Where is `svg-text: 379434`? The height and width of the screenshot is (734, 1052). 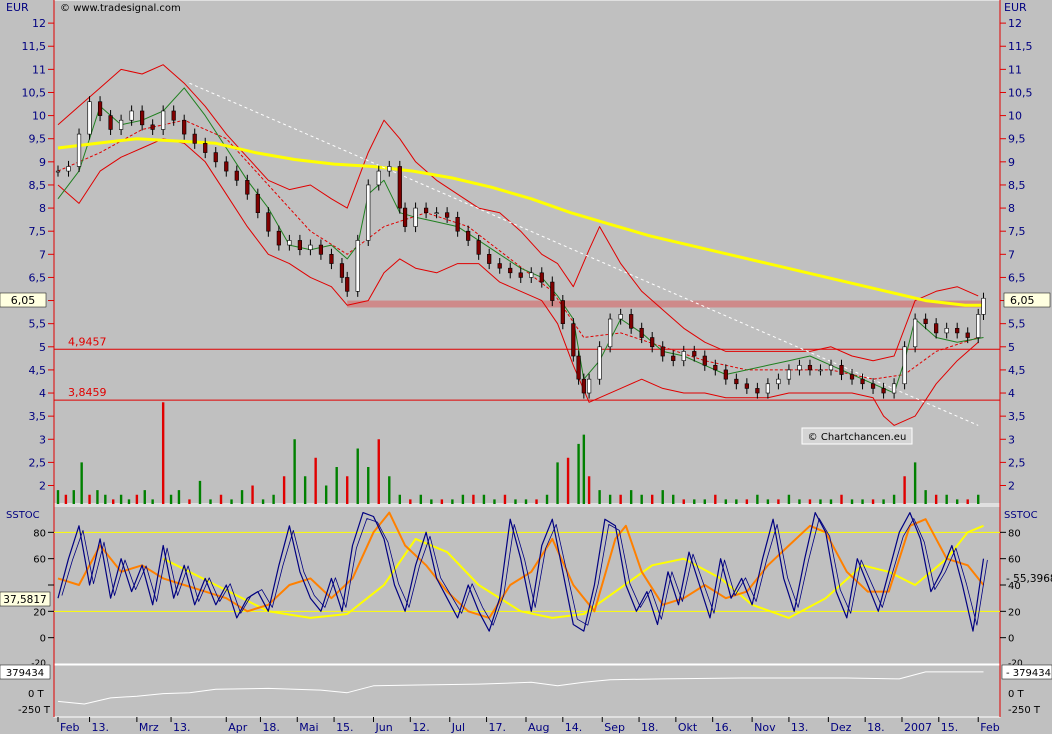
svg-text: 379434 is located at coordinates (25, 673).